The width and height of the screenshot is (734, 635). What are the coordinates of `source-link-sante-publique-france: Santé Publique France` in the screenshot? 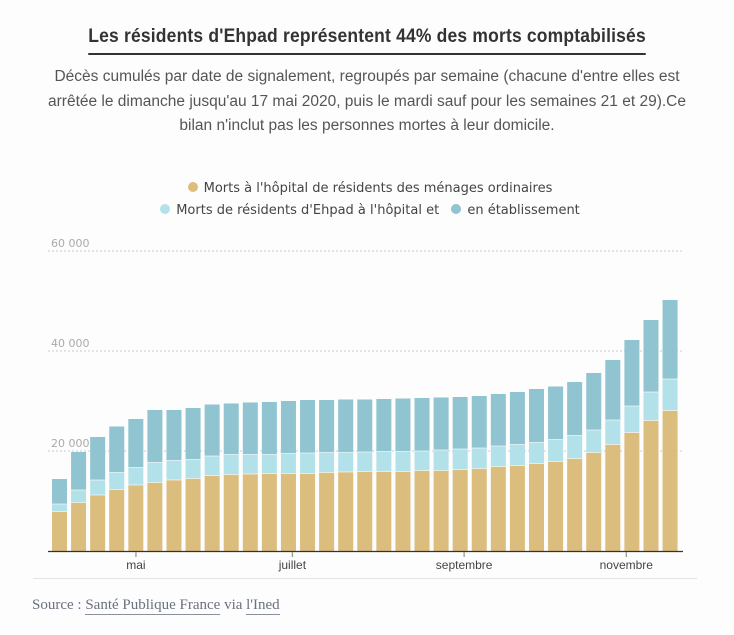 It's located at (153, 606).